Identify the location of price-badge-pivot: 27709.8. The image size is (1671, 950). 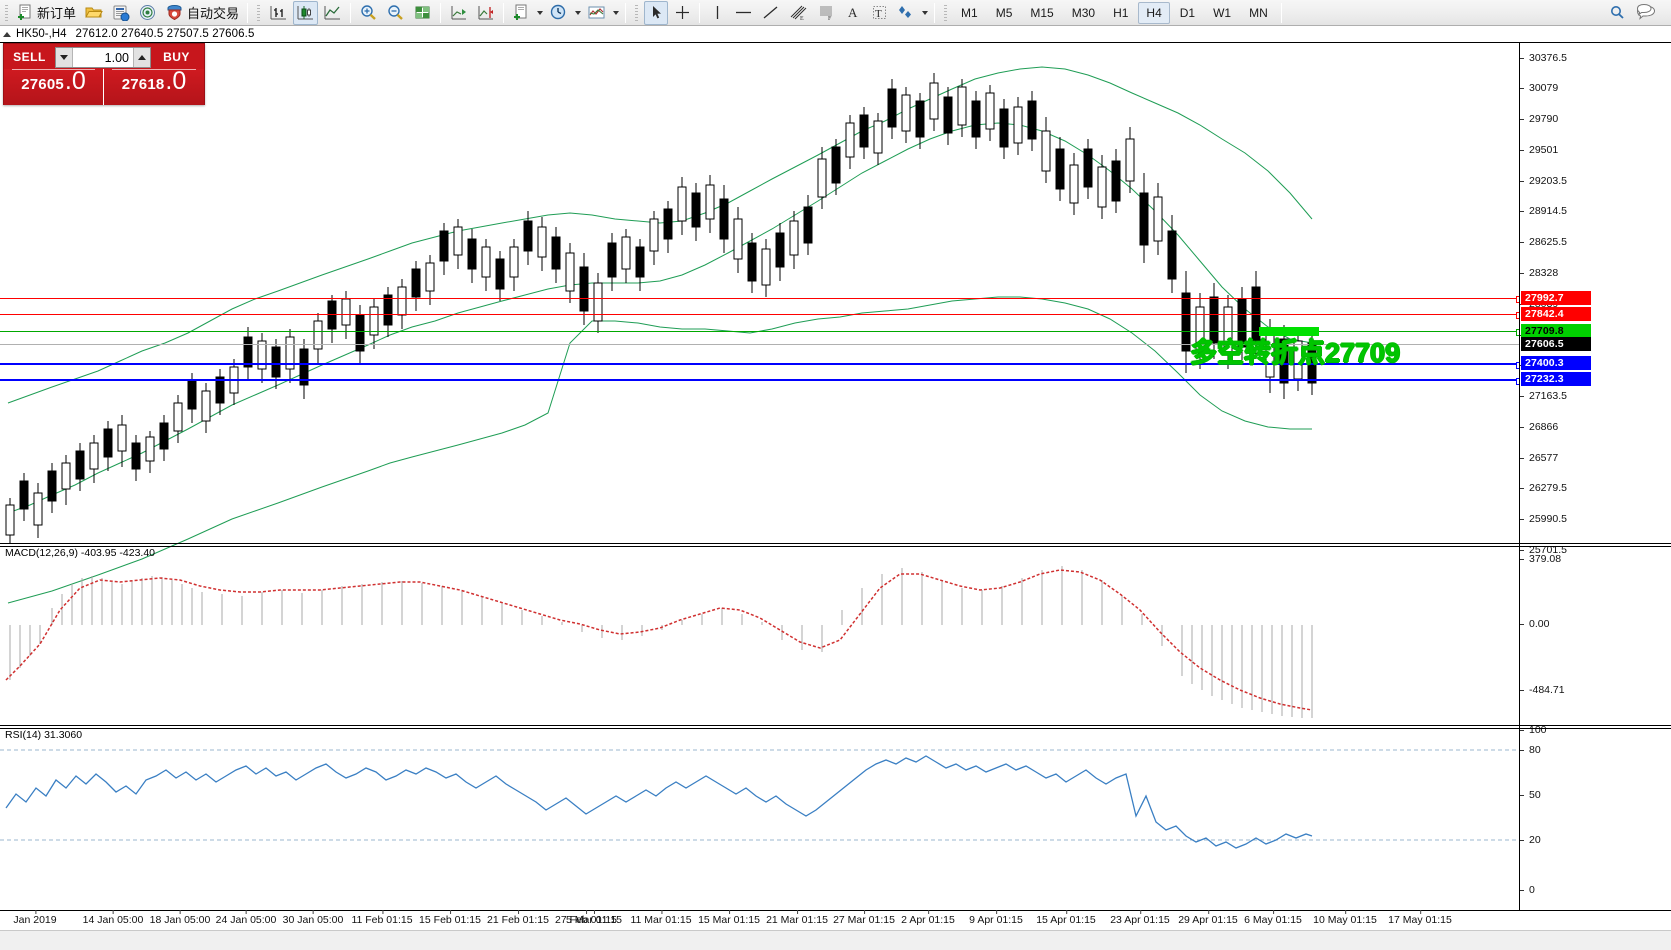
(1556, 331).